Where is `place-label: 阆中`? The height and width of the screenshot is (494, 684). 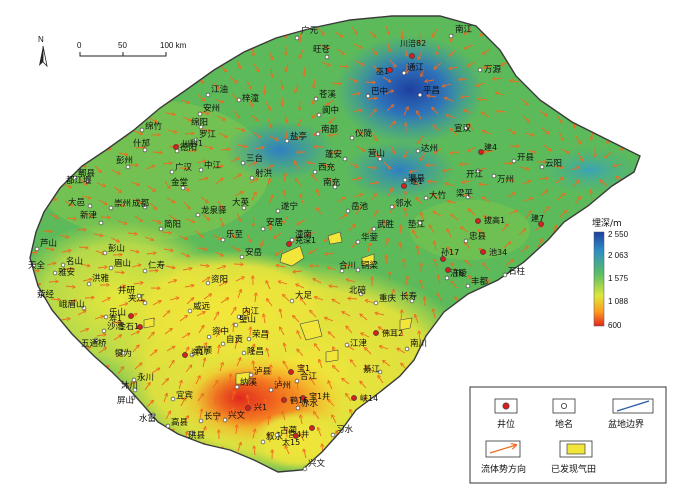 place-label: 阆中 is located at coordinates (330, 110).